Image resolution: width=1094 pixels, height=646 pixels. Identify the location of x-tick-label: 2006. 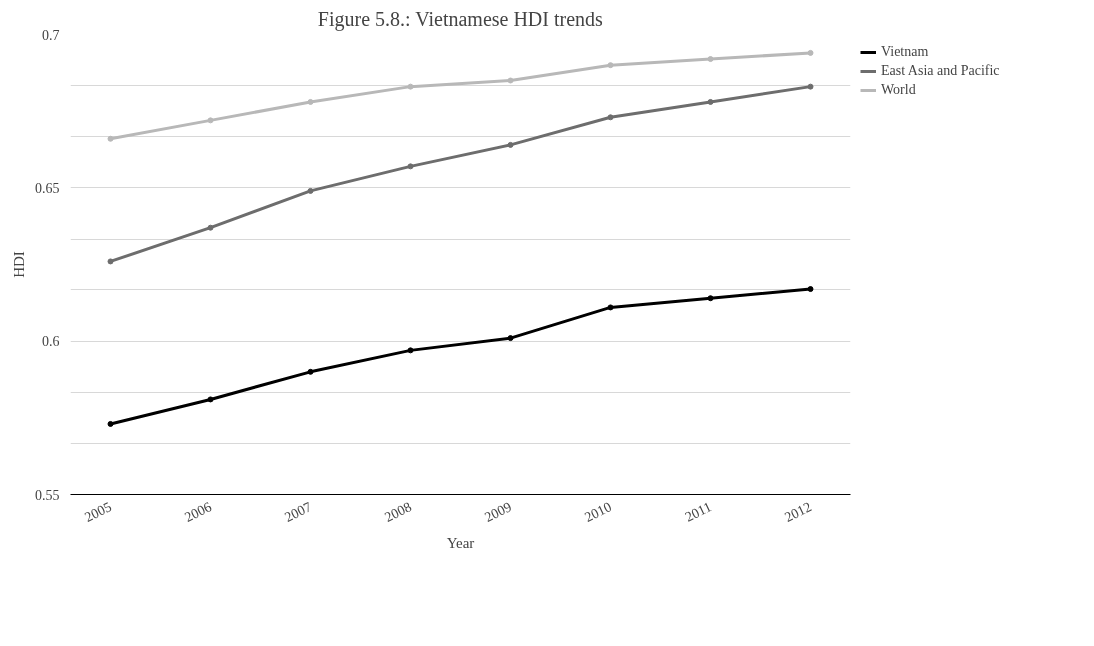
(198, 512).